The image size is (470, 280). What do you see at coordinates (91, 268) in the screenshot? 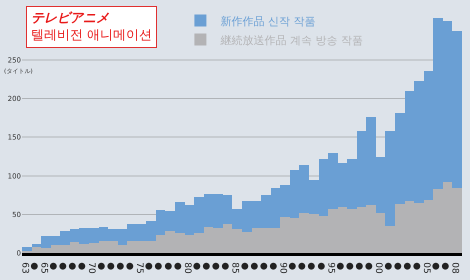
I see `x-tick-label: 70` at bounding box center [91, 268].